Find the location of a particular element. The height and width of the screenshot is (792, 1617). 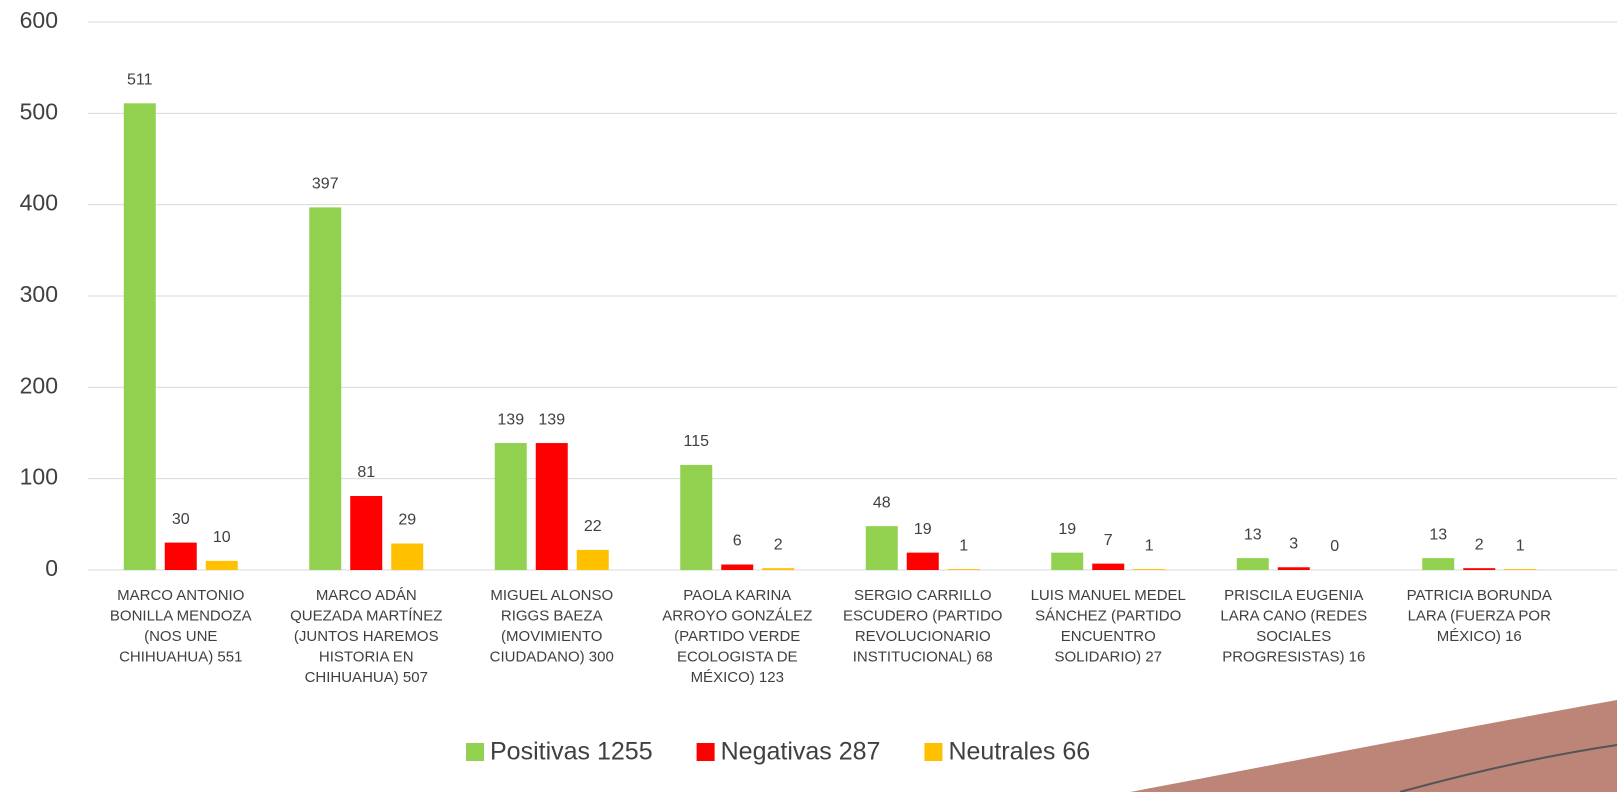

value-label: 3 is located at coordinates (1293, 543).